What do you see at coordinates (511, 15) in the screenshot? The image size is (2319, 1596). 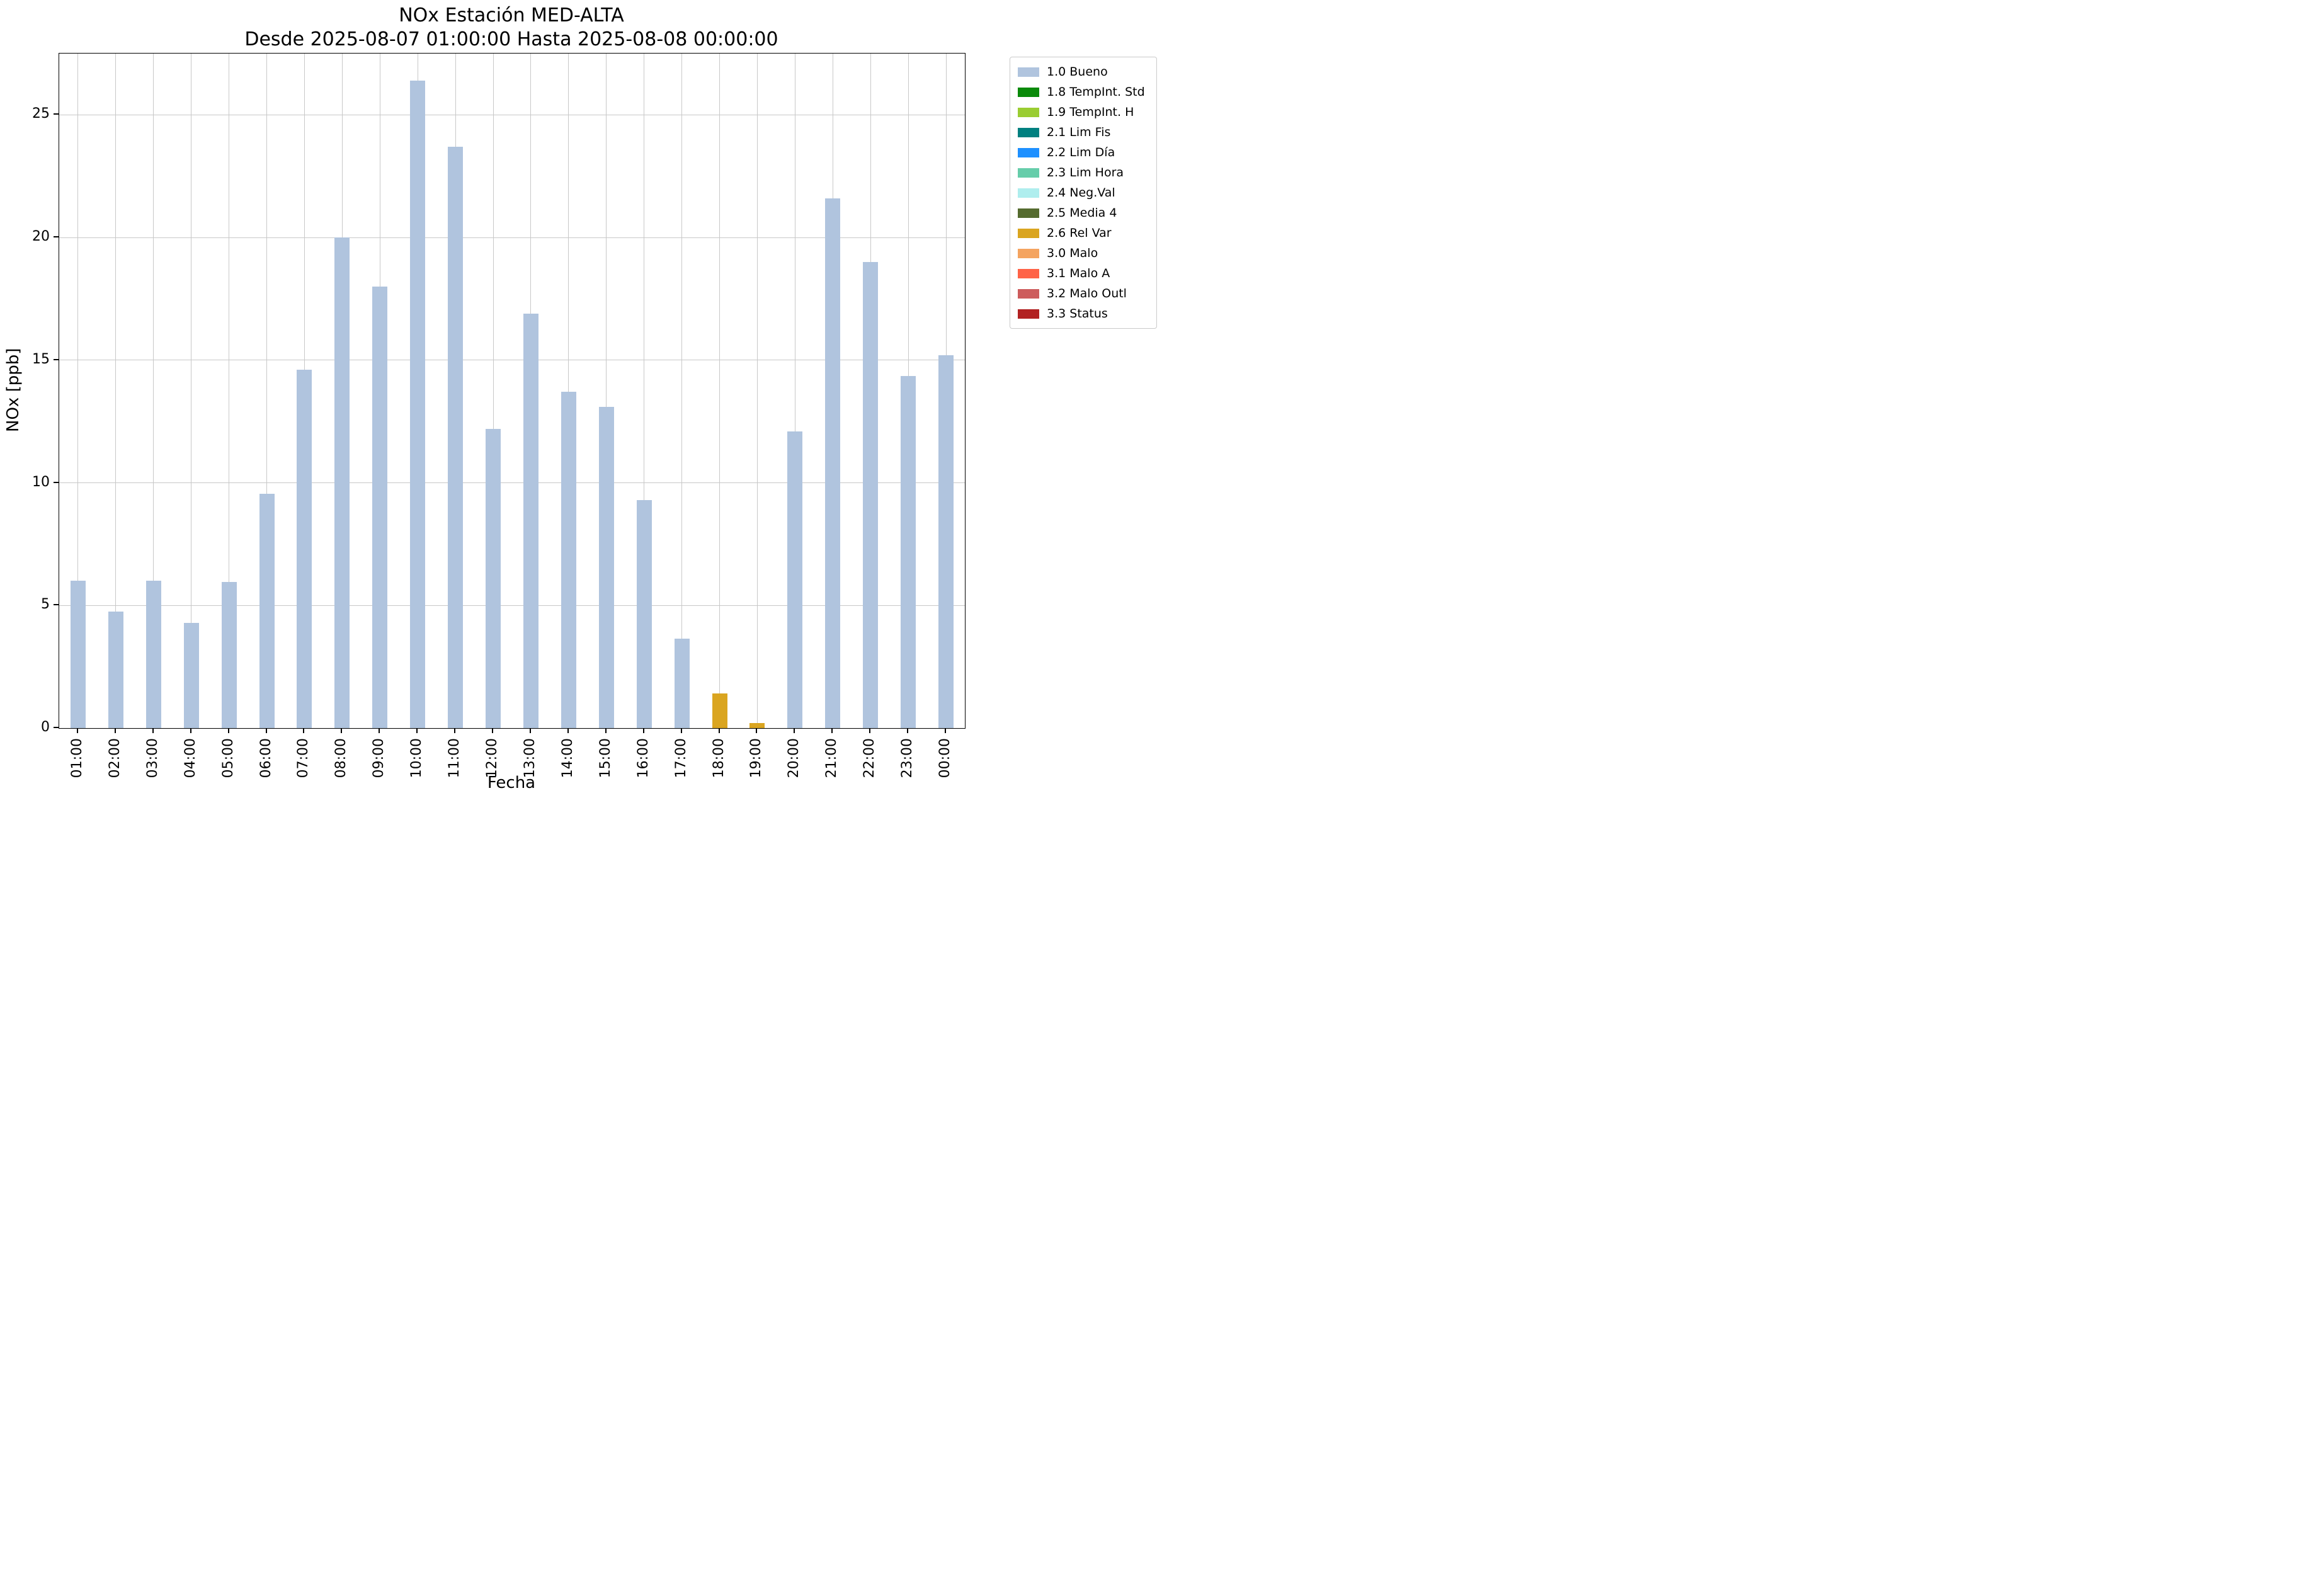 I see `chart-title: NOx Estación MED-ALTA` at bounding box center [511, 15].